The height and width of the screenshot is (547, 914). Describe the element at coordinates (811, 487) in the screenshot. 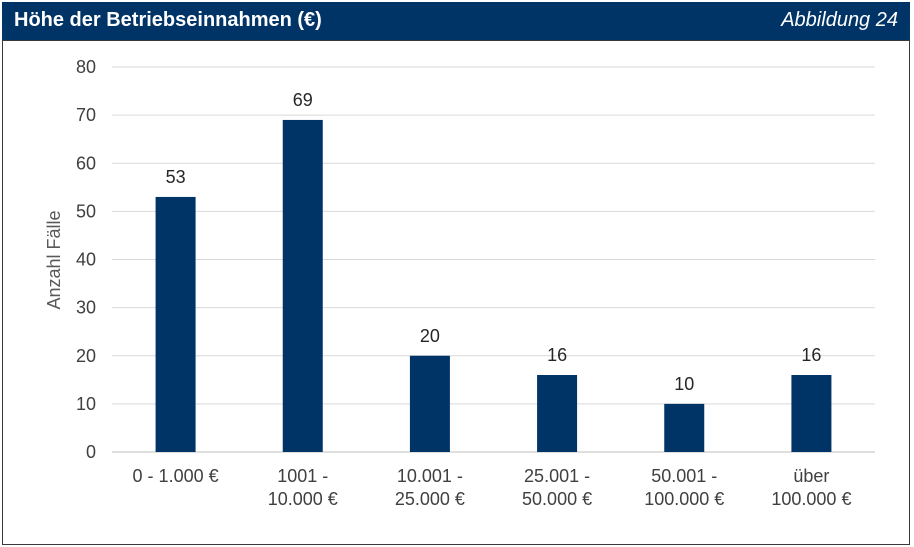

I see `x-tick-label: über 100.000 €` at that location.